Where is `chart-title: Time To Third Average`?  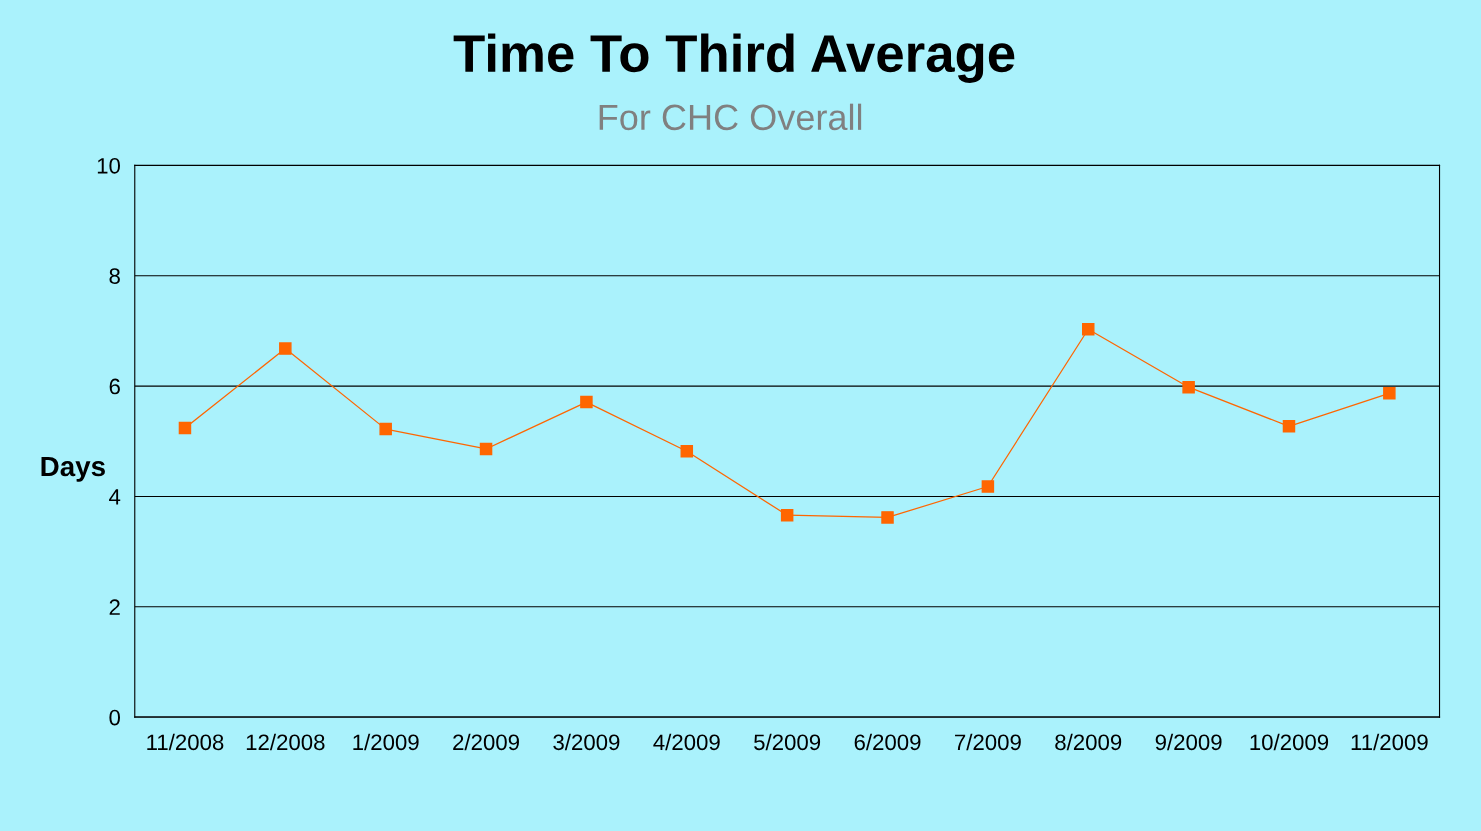
chart-title: Time To Third Average is located at coordinates (734, 58).